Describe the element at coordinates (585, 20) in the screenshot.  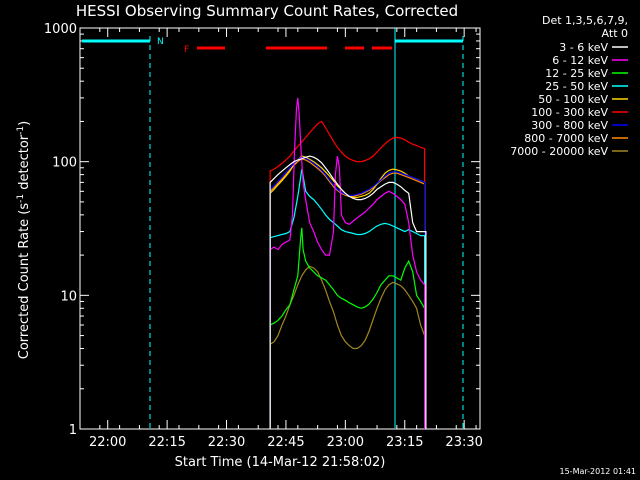
I see `legend-header-detectors: Det 1,3,5,6,7,9,` at that location.